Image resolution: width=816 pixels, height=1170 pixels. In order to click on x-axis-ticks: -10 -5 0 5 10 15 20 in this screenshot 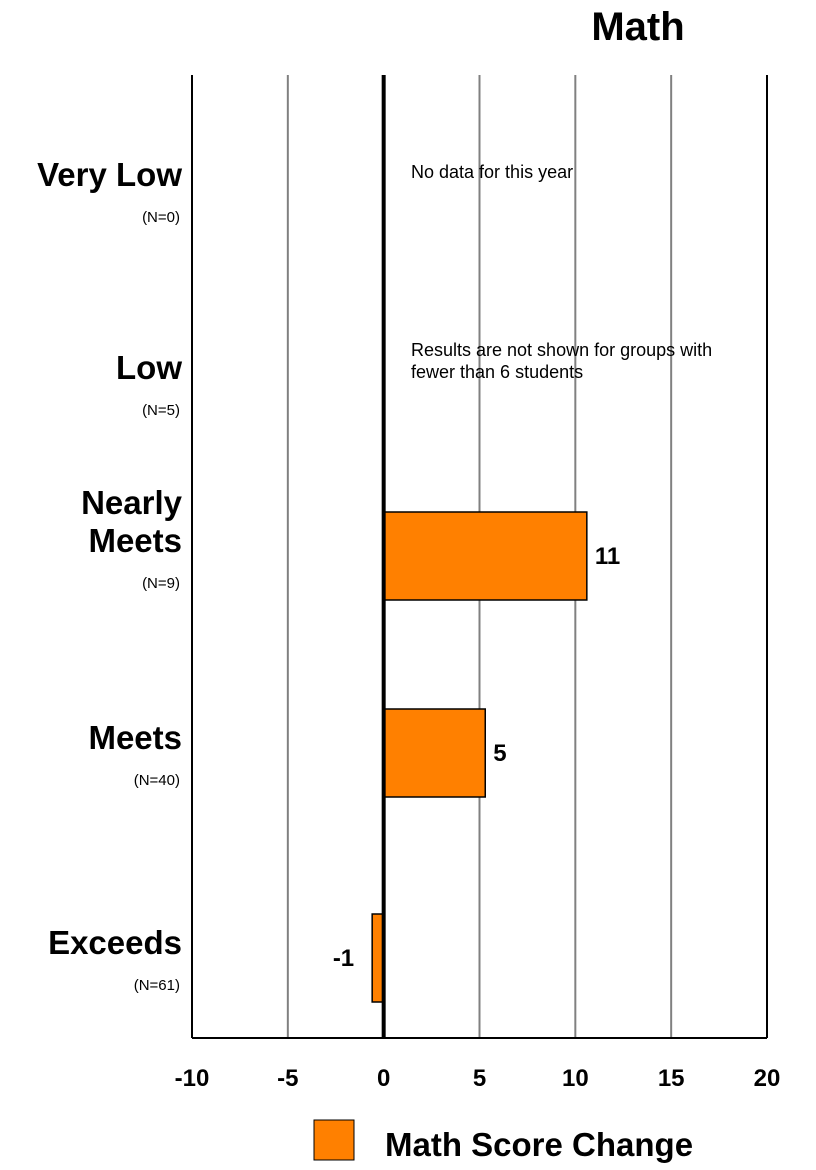, I will do `click(478, 1078)`.